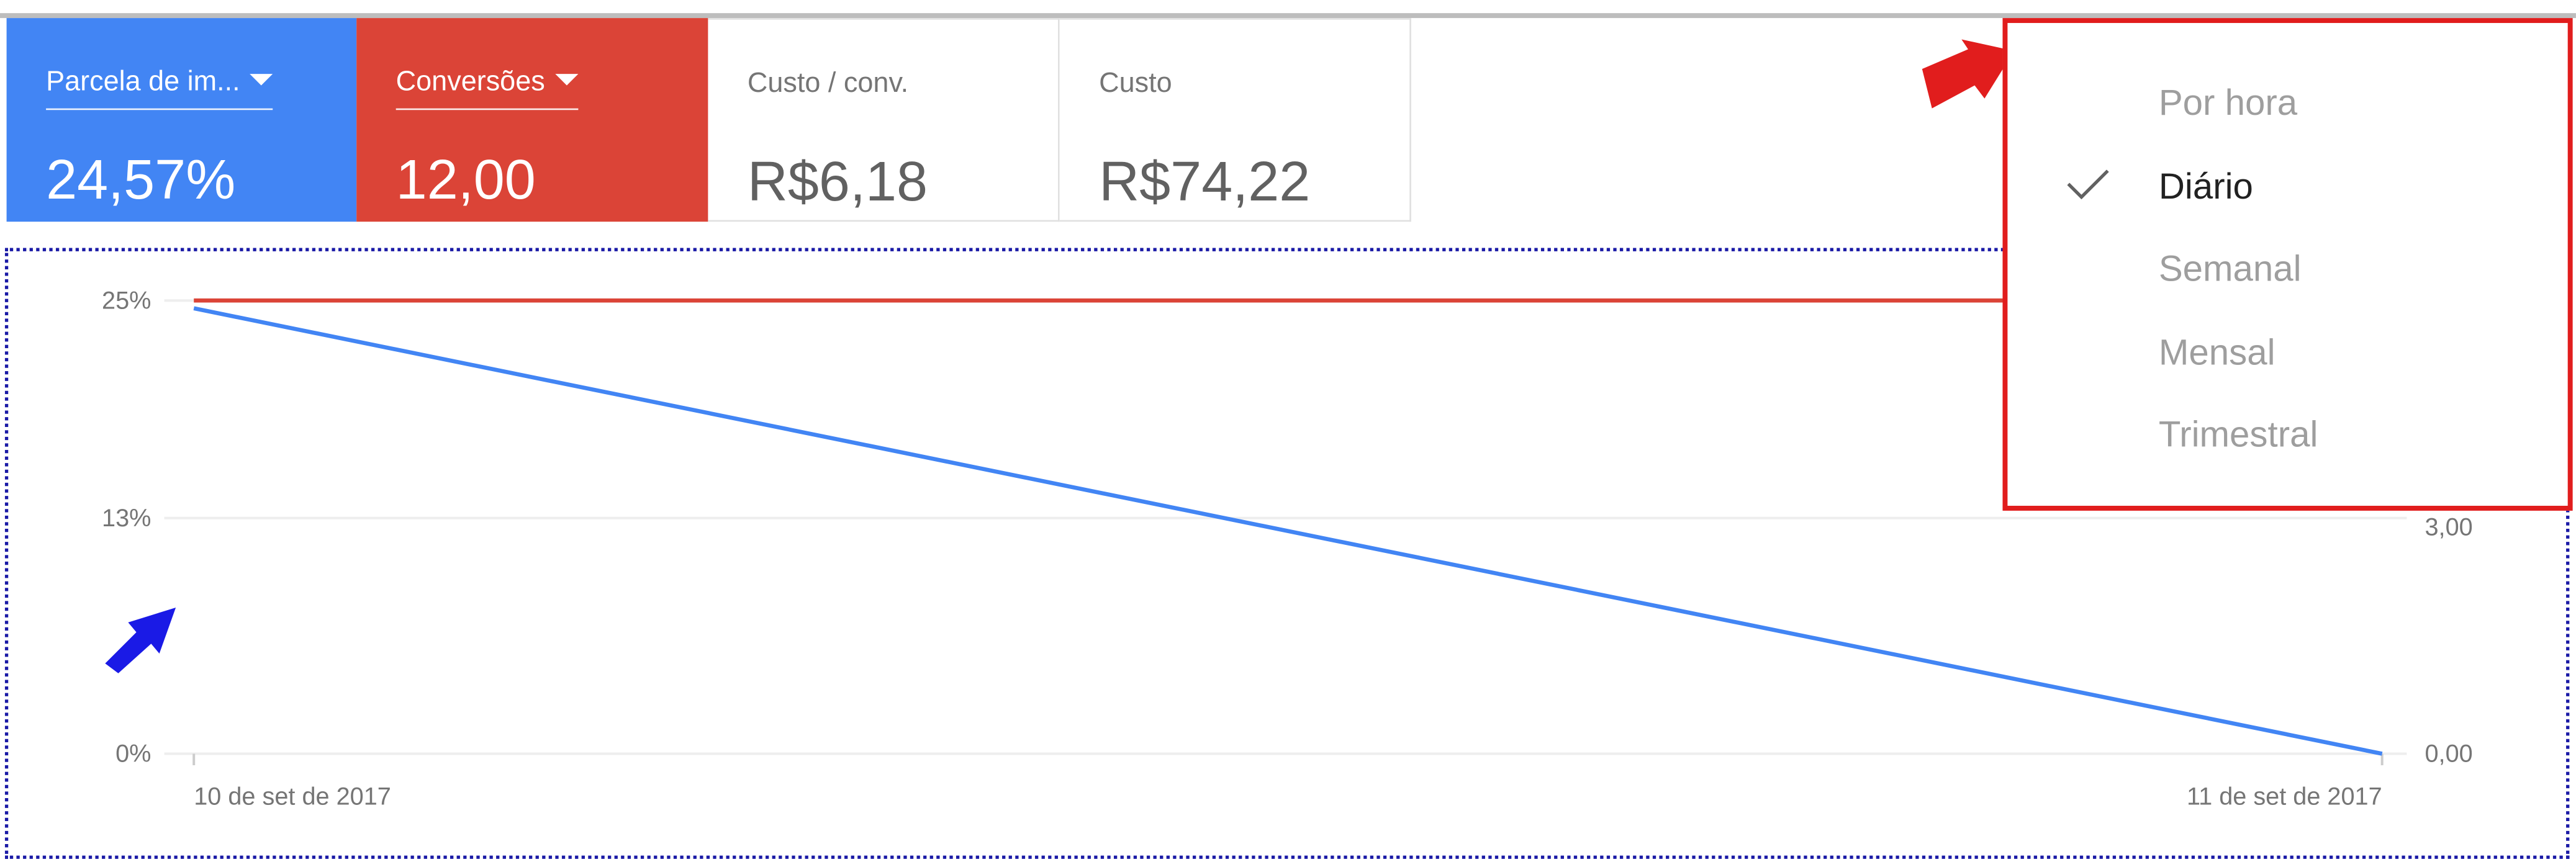  What do you see at coordinates (2216, 352) in the screenshot?
I see `period-option-monthly: Mensal` at bounding box center [2216, 352].